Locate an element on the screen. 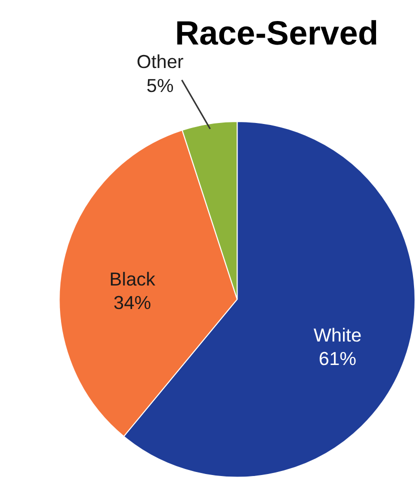  data-label: 5% is located at coordinates (160, 85).